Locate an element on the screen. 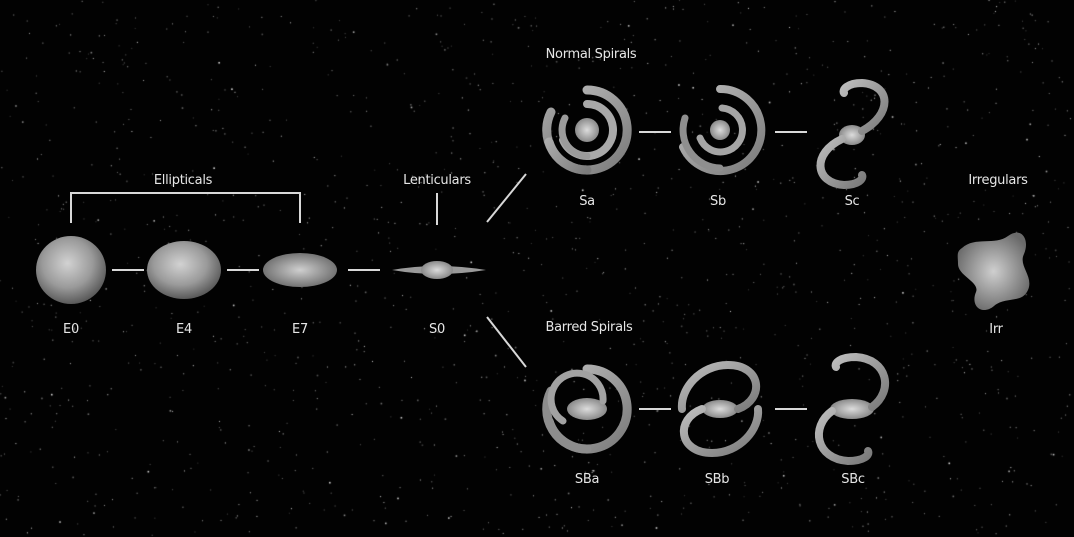  galaxy-sa-shape is located at coordinates (587, 130).